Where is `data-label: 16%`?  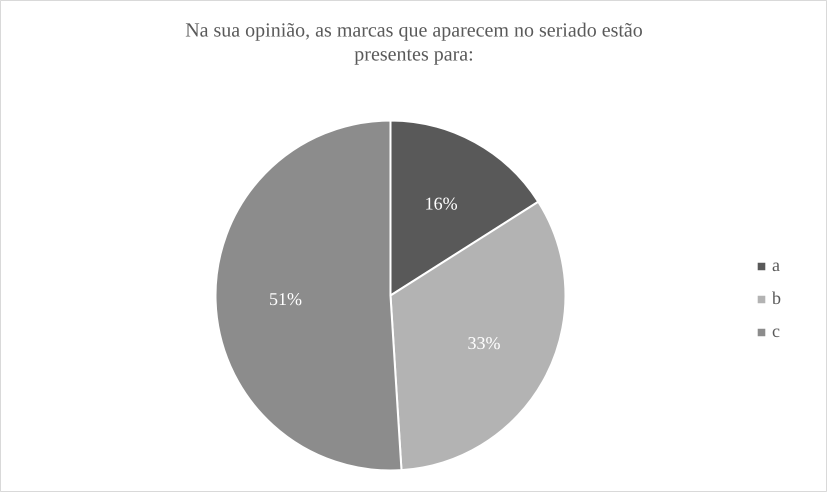
data-label: 16% is located at coordinates (441, 203).